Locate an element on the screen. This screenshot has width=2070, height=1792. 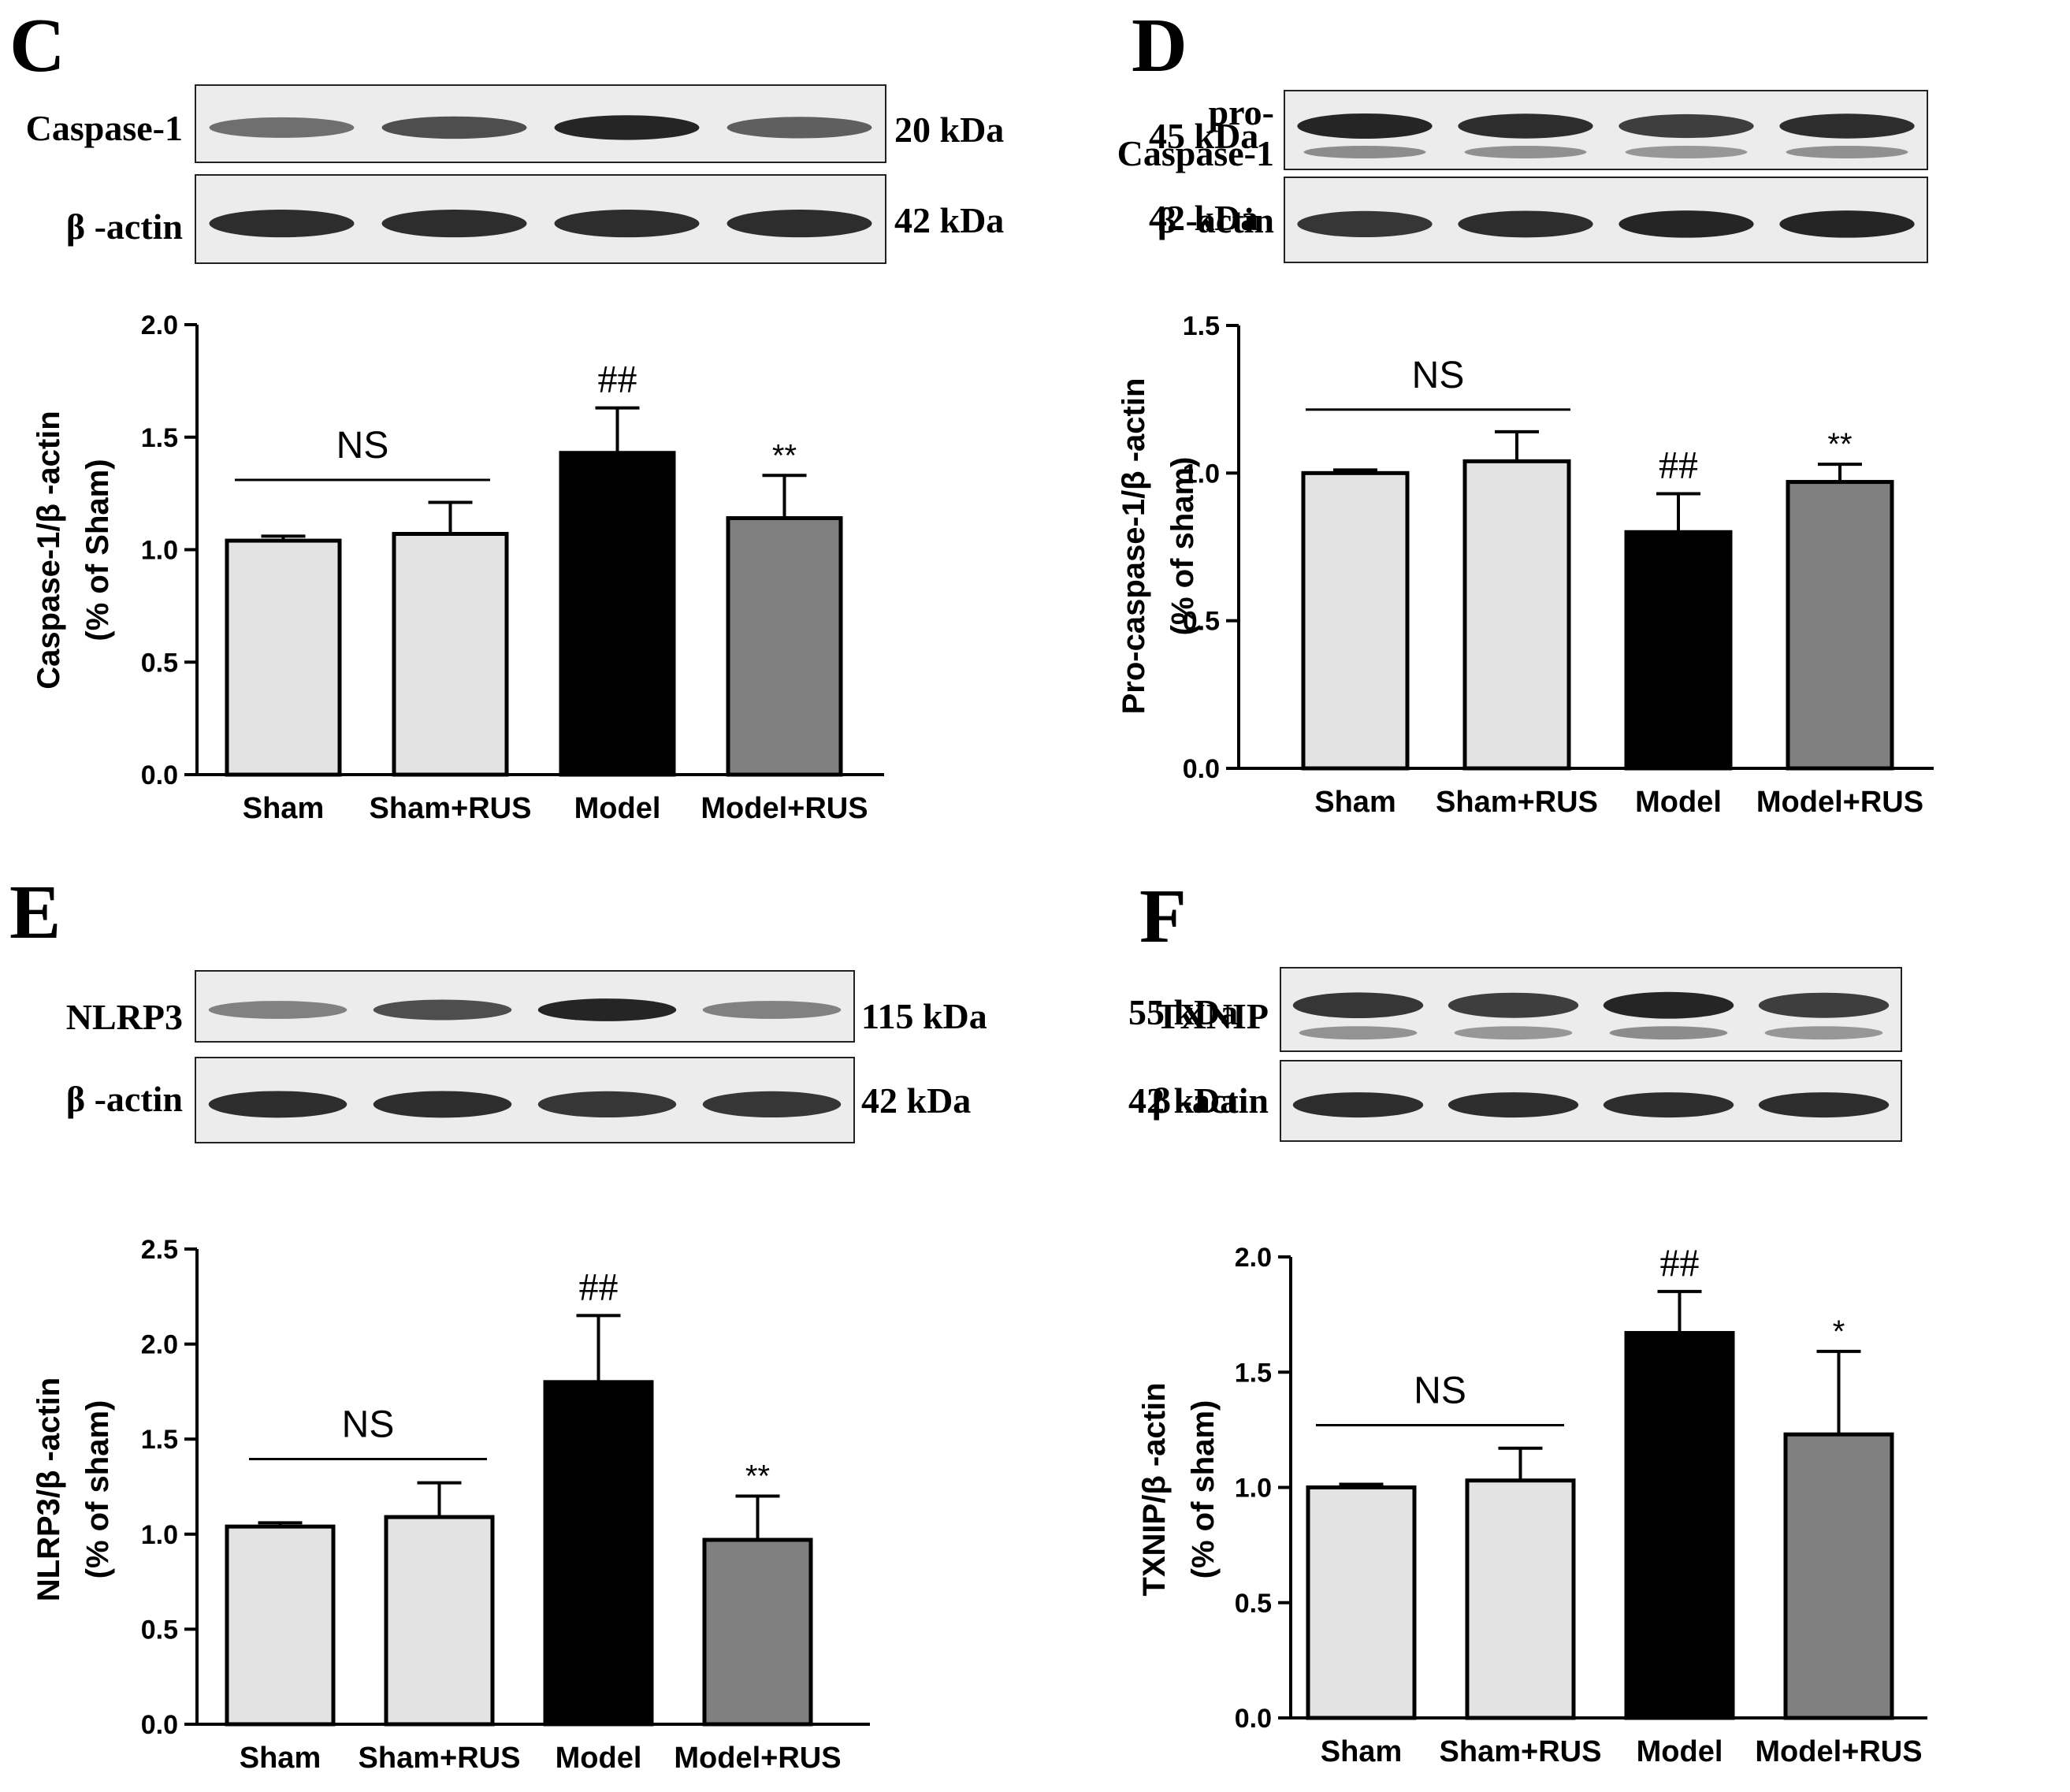
kda-label: 20 kDa is located at coordinates (949, 130).